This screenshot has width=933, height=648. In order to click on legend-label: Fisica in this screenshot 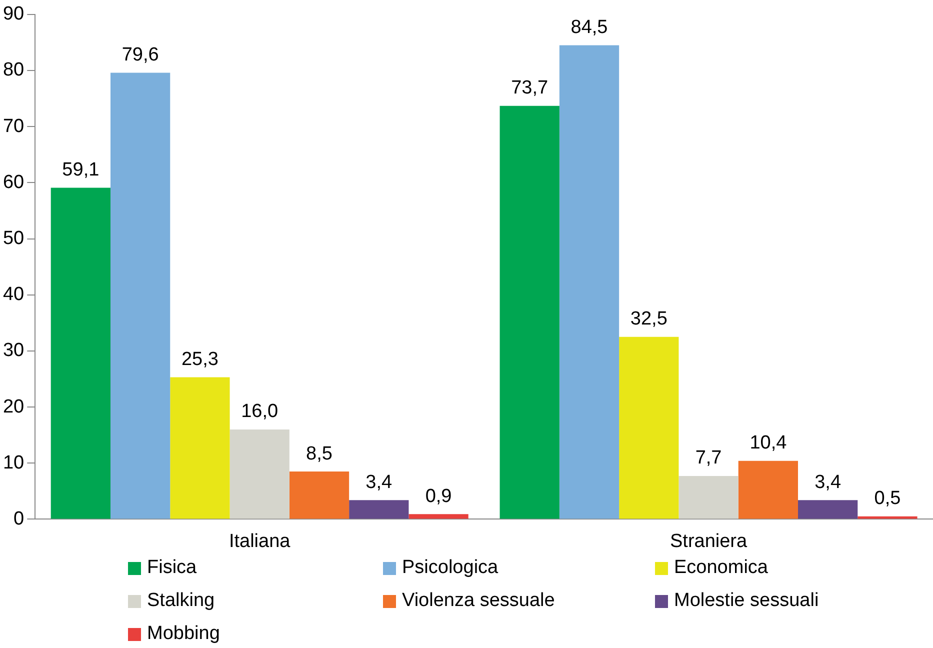, I will do `click(172, 568)`.